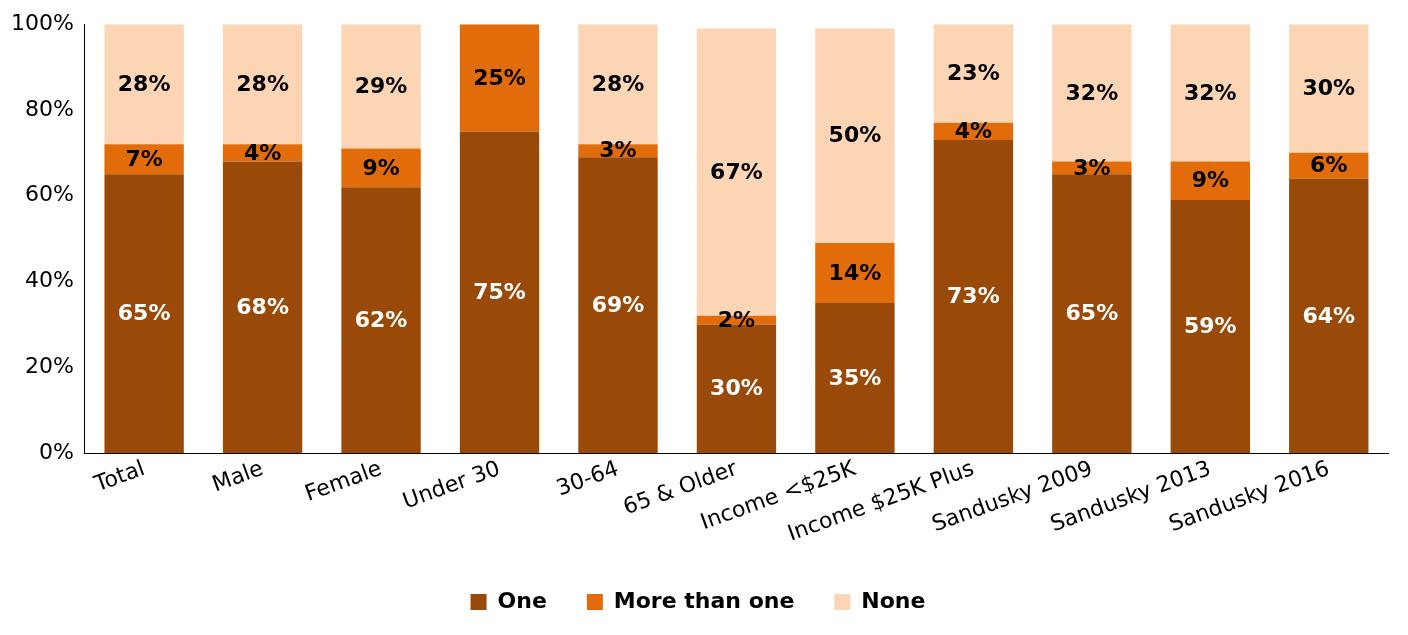  I want to click on legend-label: None, so click(893, 600).